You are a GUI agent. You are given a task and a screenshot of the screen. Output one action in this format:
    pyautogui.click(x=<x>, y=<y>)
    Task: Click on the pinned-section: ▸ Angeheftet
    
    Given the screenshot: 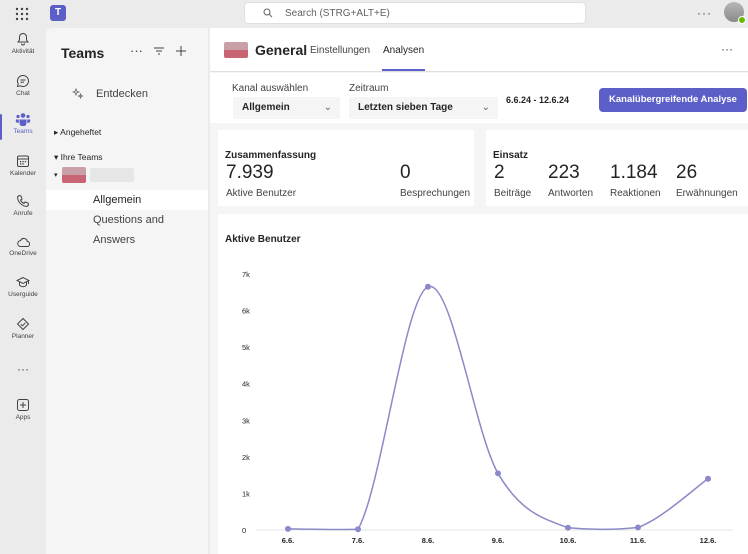 What is the action you would take?
    pyautogui.click(x=78, y=132)
    